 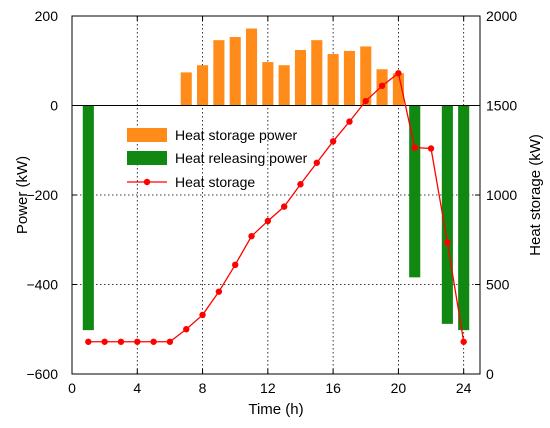 What do you see at coordinates (147, 182) in the screenshot?
I see `legend-marker-heat-storage` at bounding box center [147, 182].